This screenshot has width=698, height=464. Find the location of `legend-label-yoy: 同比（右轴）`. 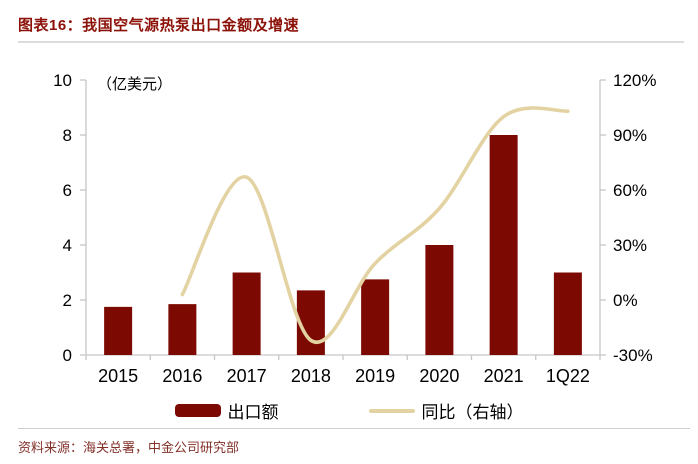

legend-label-yoy: 同比（右轴） is located at coordinates (472, 412).